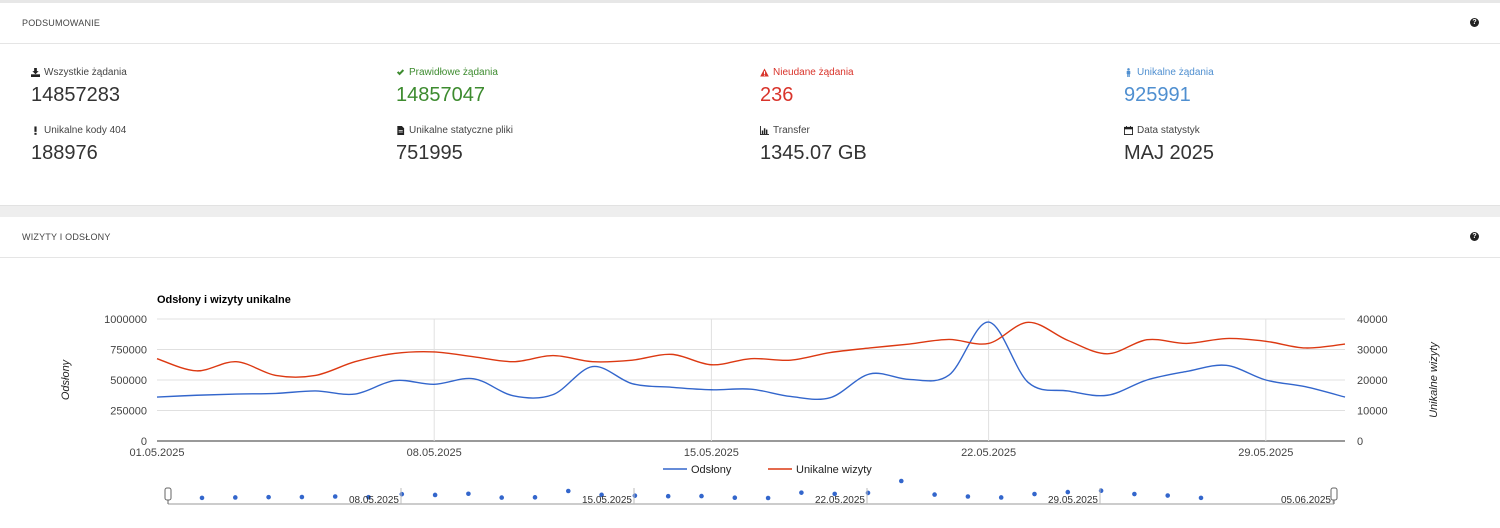  I want to click on top-border, so click(750, 1).